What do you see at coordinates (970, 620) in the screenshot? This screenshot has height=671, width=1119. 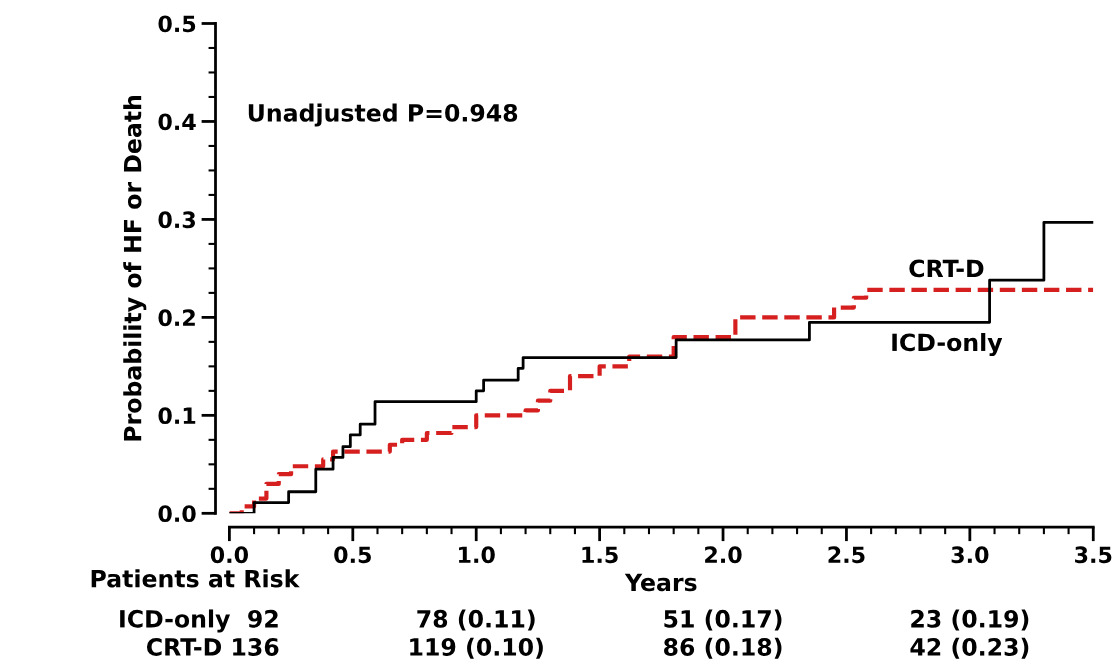 I see `text: 23 (0.19)` at bounding box center [970, 620].